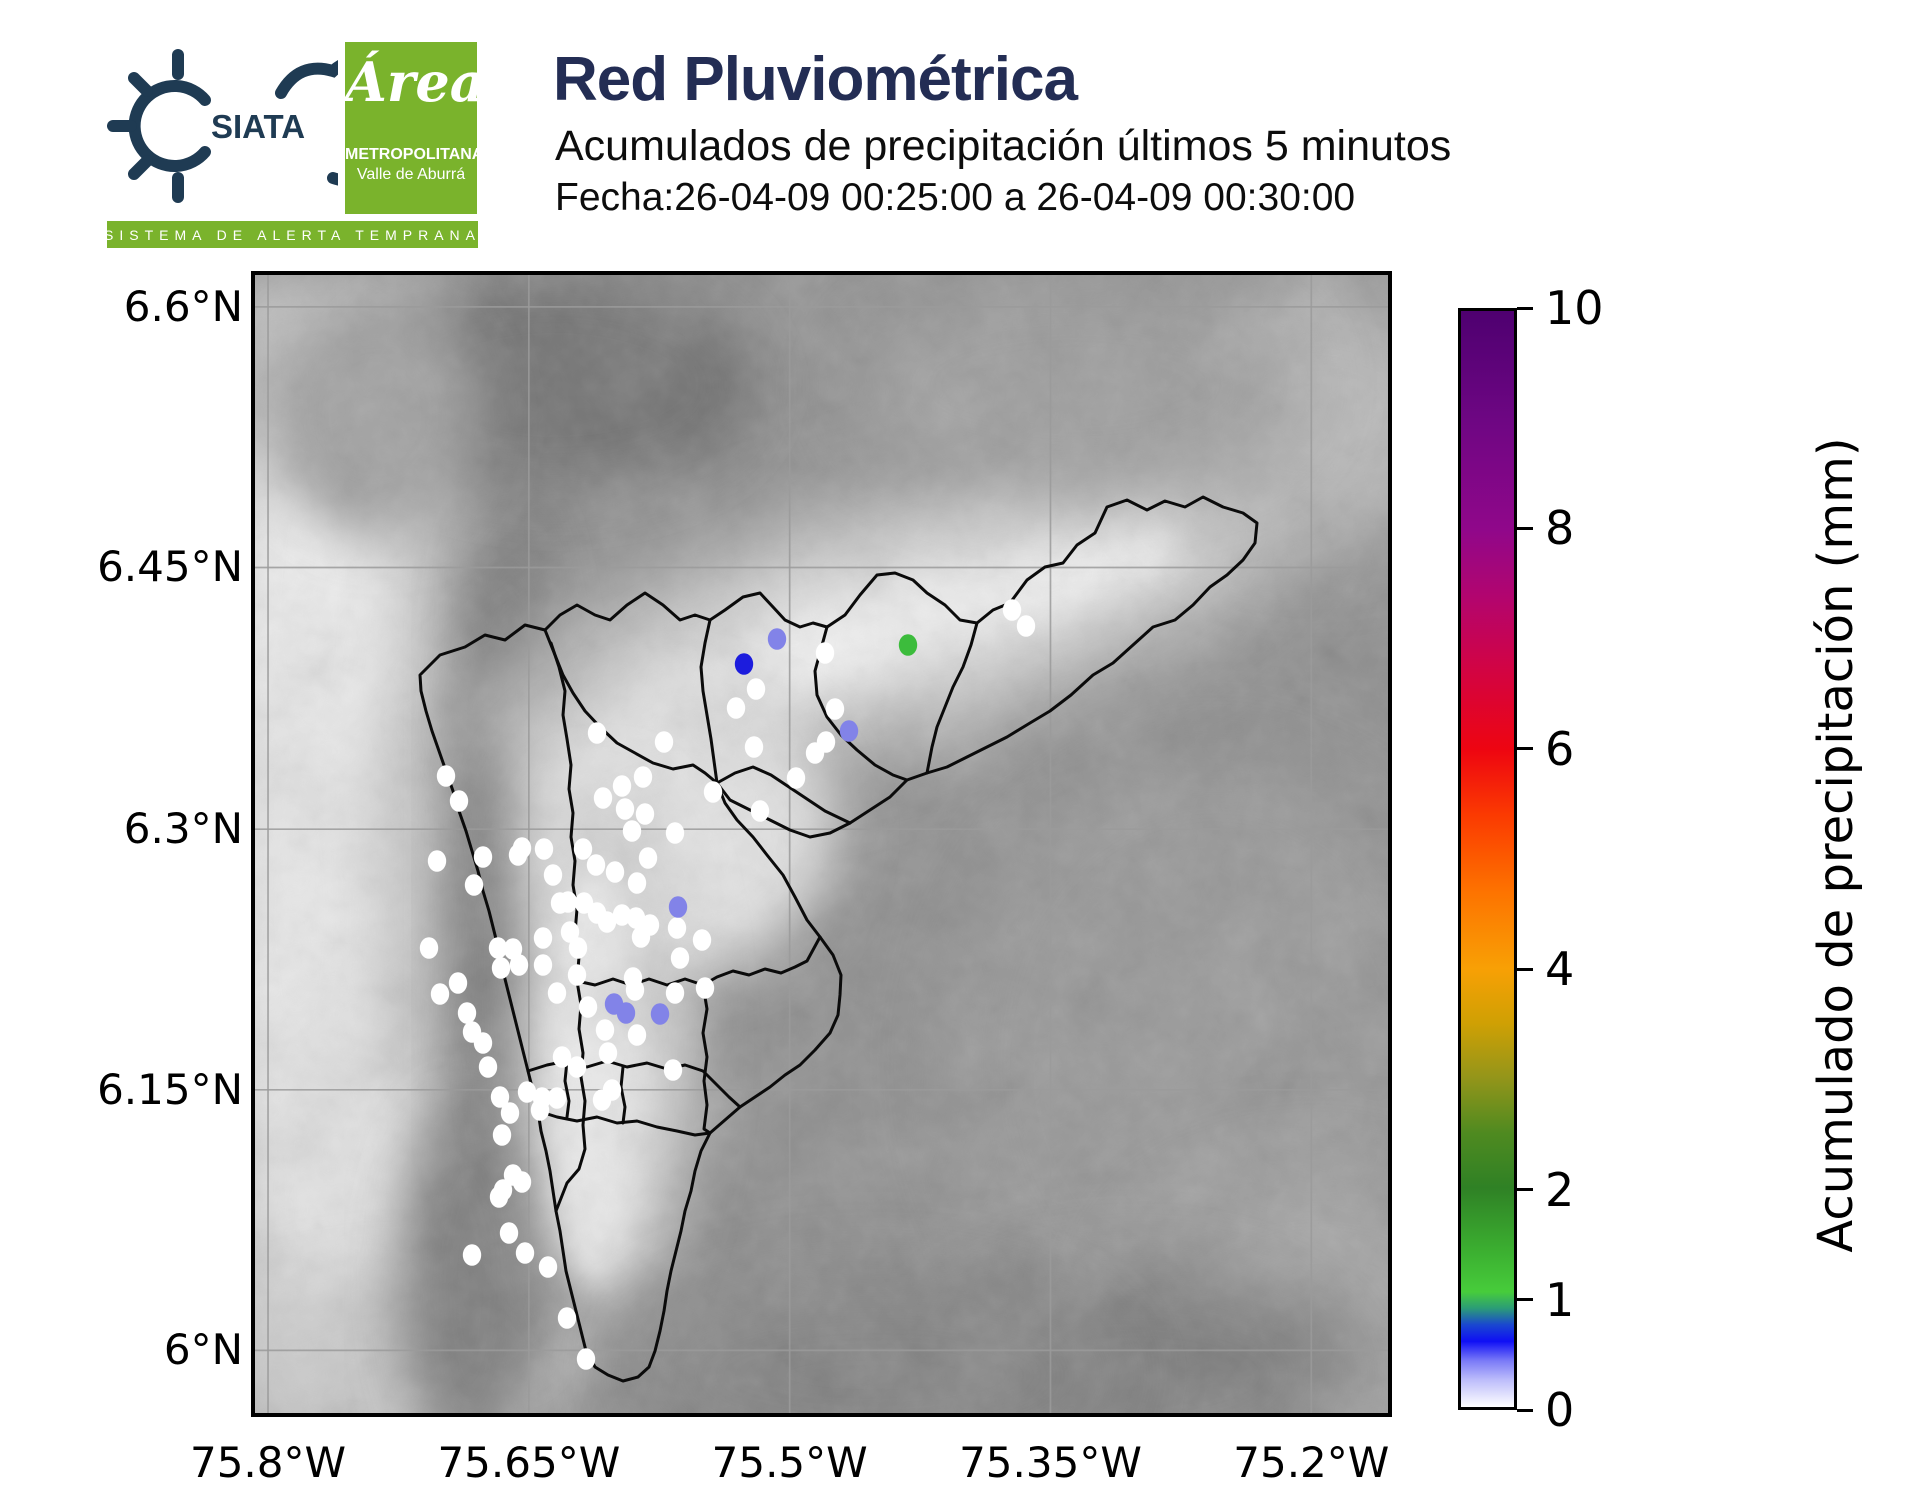  What do you see at coordinates (1487, 859) in the screenshot?
I see `colorbar` at bounding box center [1487, 859].